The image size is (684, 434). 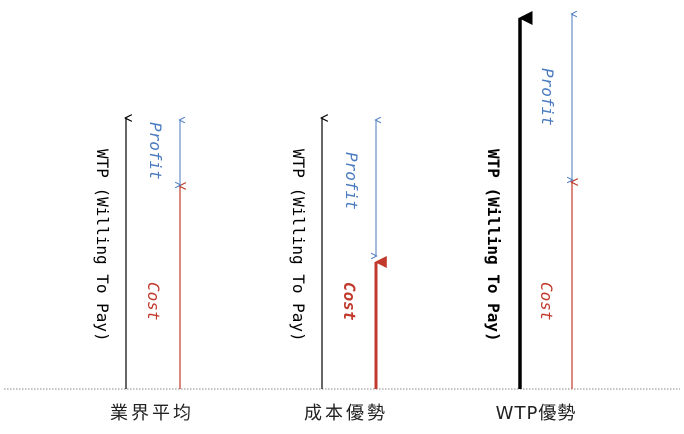 I want to click on group-label: 業界平均, so click(x=152, y=413).